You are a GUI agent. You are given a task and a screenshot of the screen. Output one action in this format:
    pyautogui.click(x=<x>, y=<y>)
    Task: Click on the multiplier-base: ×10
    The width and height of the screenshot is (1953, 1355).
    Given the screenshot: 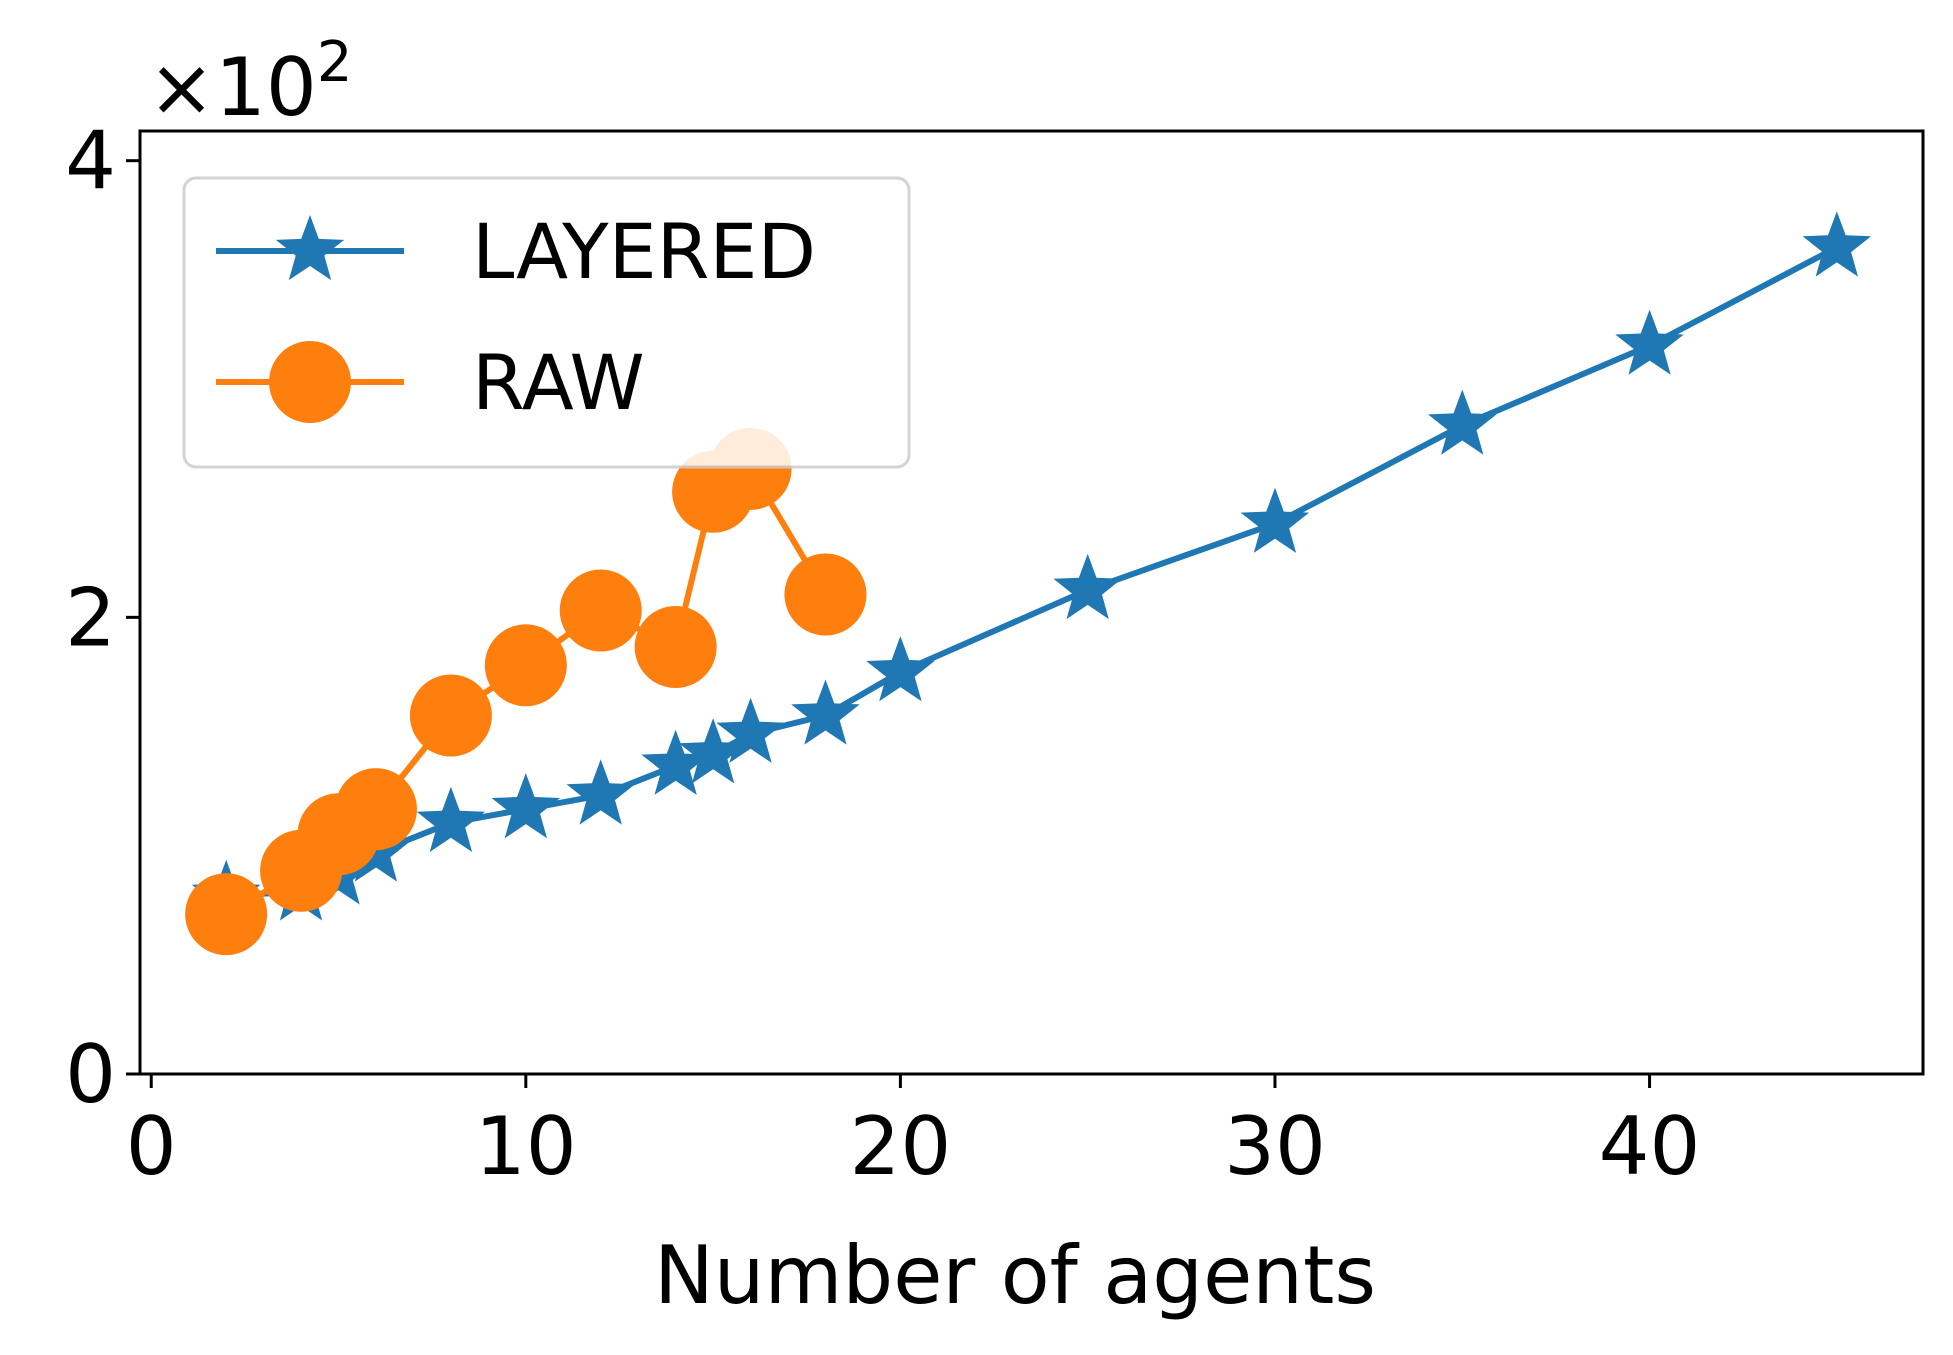 What is the action you would take?
    pyautogui.click(x=232, y=87)
    